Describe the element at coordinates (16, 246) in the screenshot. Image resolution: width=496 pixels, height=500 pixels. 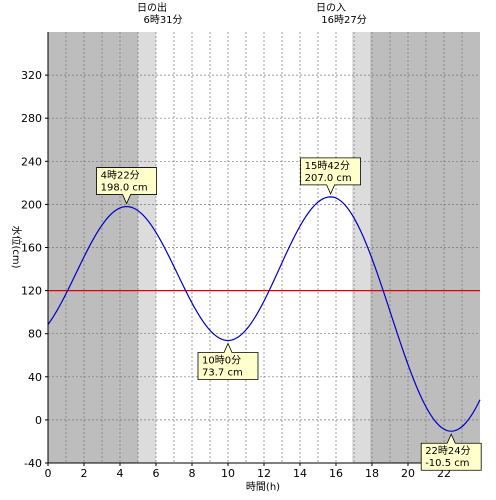
I see `y-axis-label: 水位(cm)` at that location.